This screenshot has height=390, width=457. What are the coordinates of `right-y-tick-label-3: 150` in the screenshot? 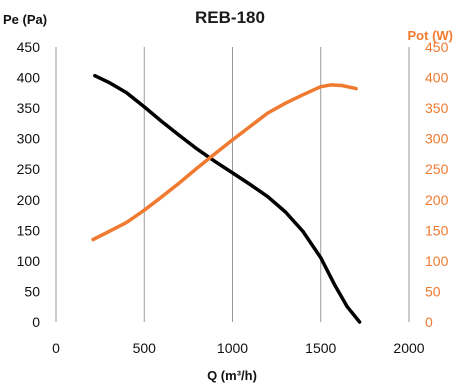 It's located at (437, 230).